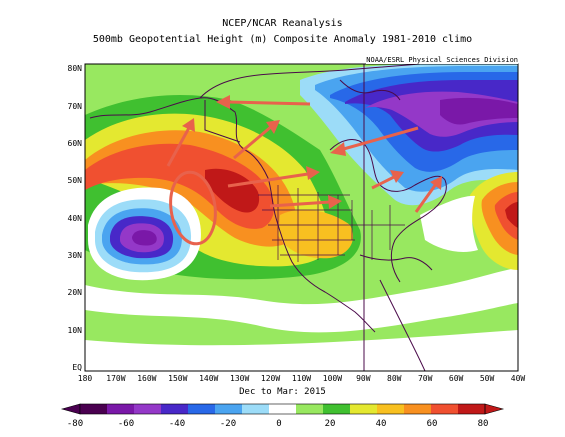 This screenshot has height=437, width=565. I want to click on colorbar, so click(282, 409).